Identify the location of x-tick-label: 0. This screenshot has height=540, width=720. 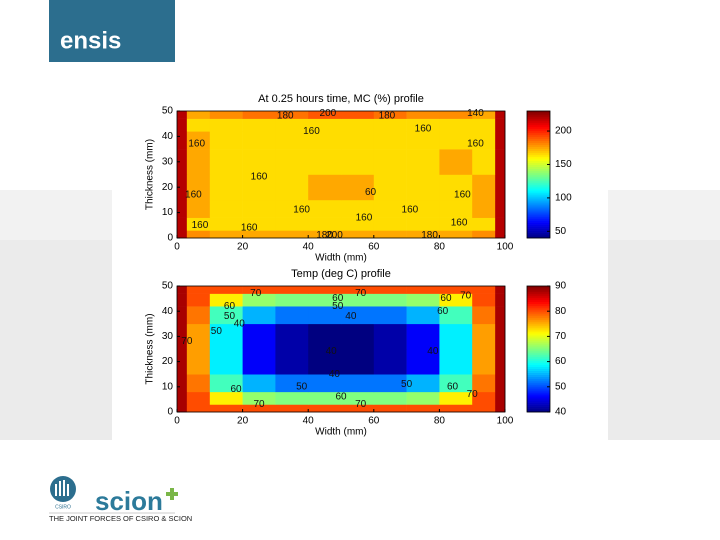
(177, 247).